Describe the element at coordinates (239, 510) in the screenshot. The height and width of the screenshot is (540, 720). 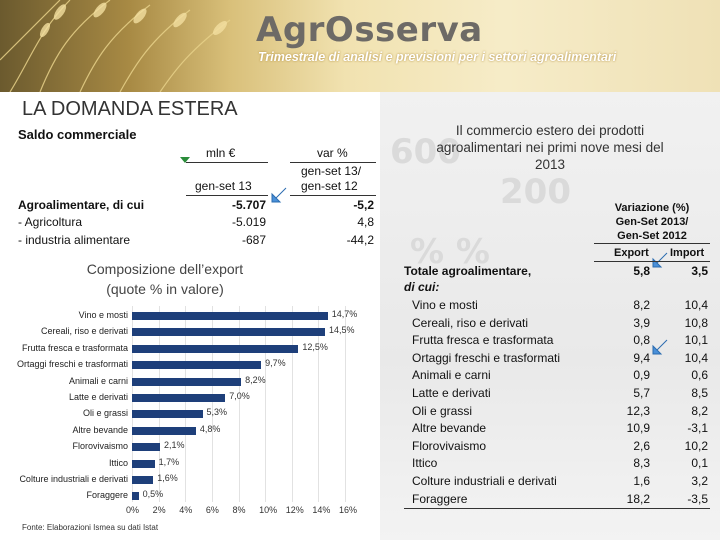
I see `x-tick-label: 8%` at that location.